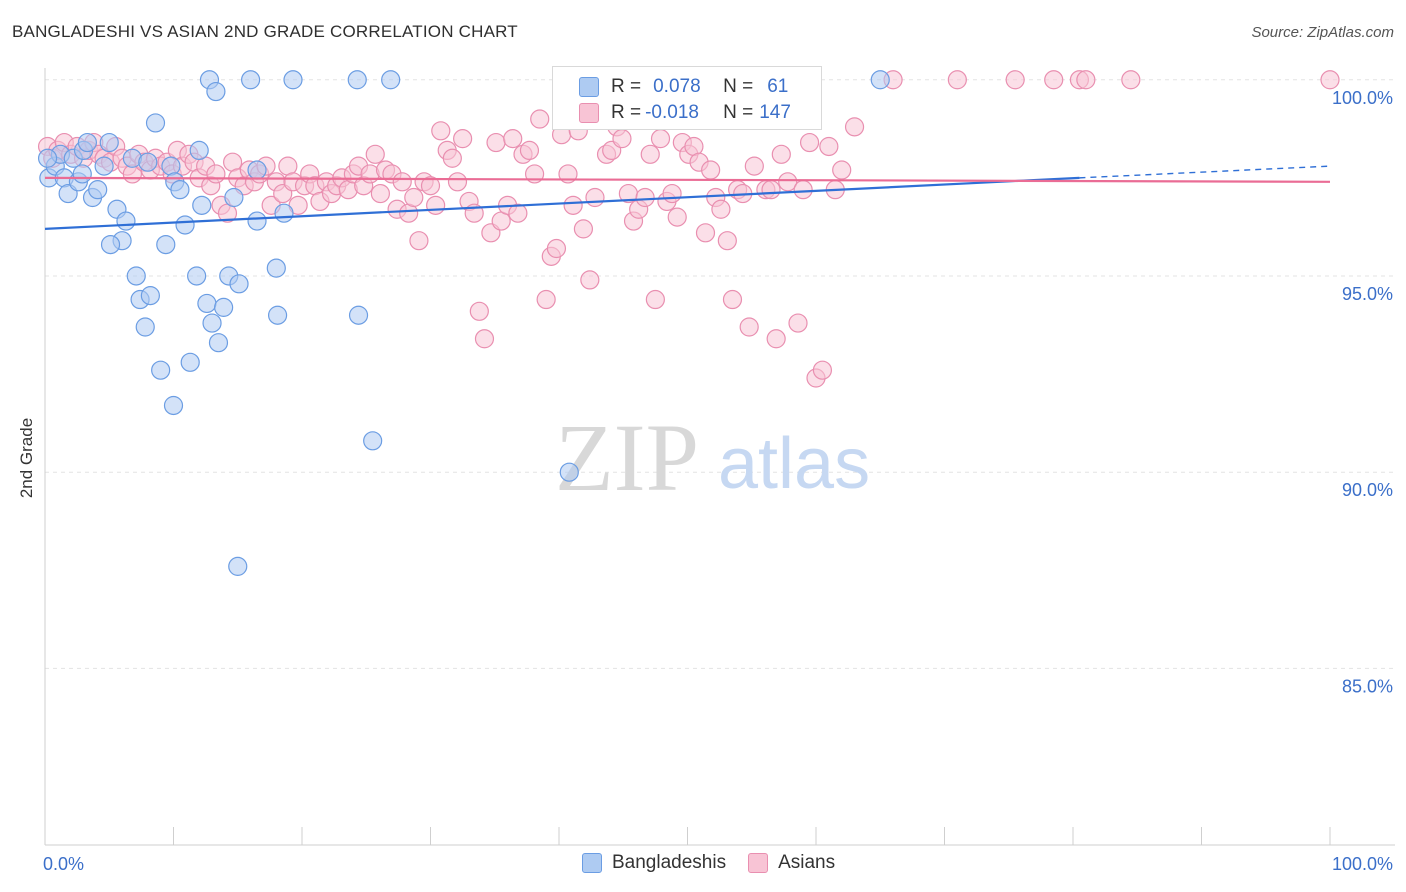 This screenshot has height=892, width=1406. Describe the element at coordinates (1205, 172) in the screenshot. I see `bangladeshi-trend-line-extension` at that location.